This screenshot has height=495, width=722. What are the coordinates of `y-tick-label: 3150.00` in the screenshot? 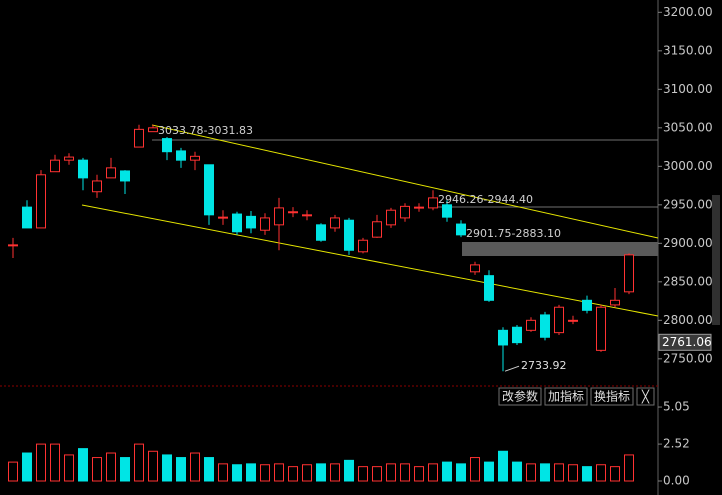 It's located at (688, 50).